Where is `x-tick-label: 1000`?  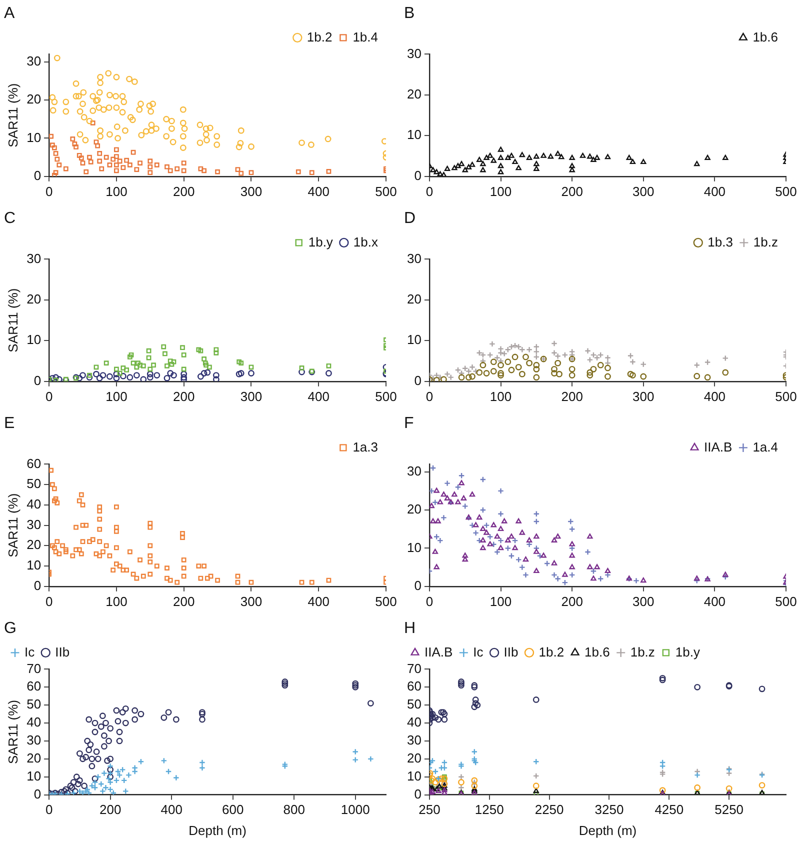
x-tick-label: 1000 is located at coordinates (355, 810).